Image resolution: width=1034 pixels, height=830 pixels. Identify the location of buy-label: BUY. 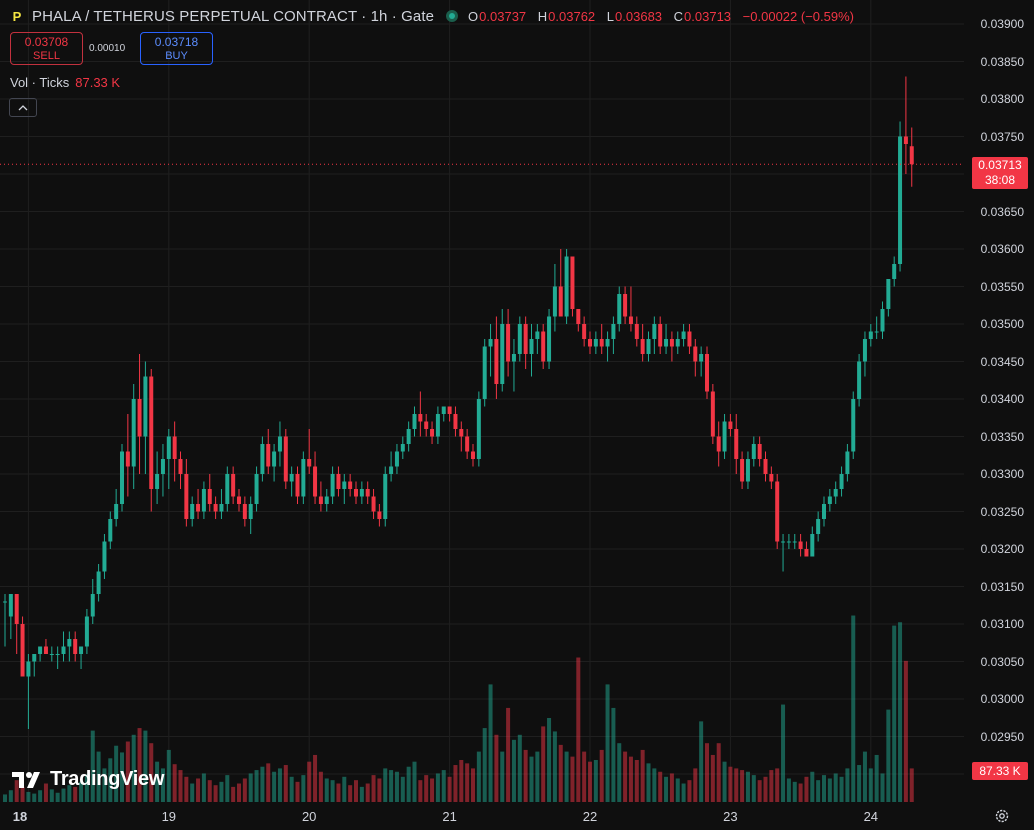
(176, 56).